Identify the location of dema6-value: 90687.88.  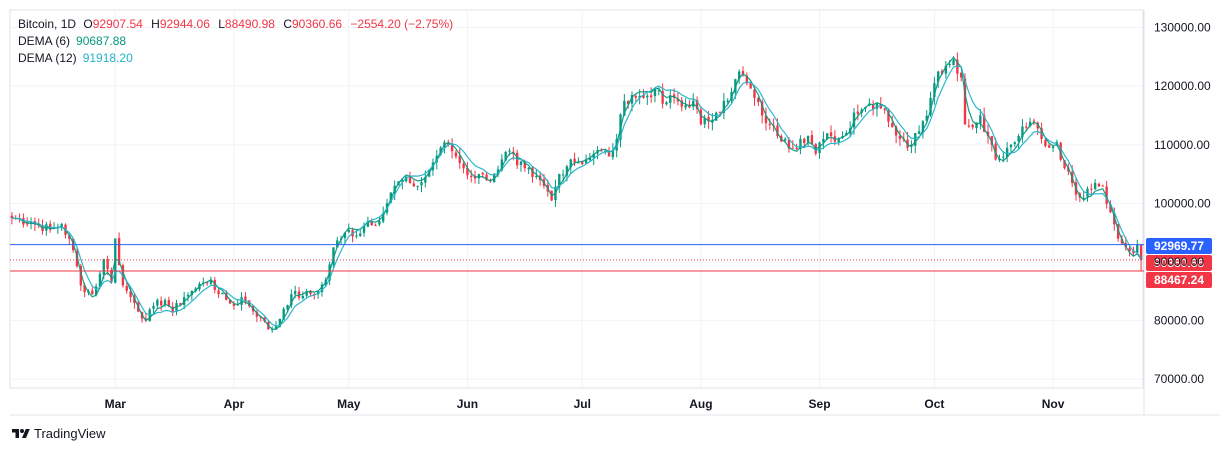
(101, 41).